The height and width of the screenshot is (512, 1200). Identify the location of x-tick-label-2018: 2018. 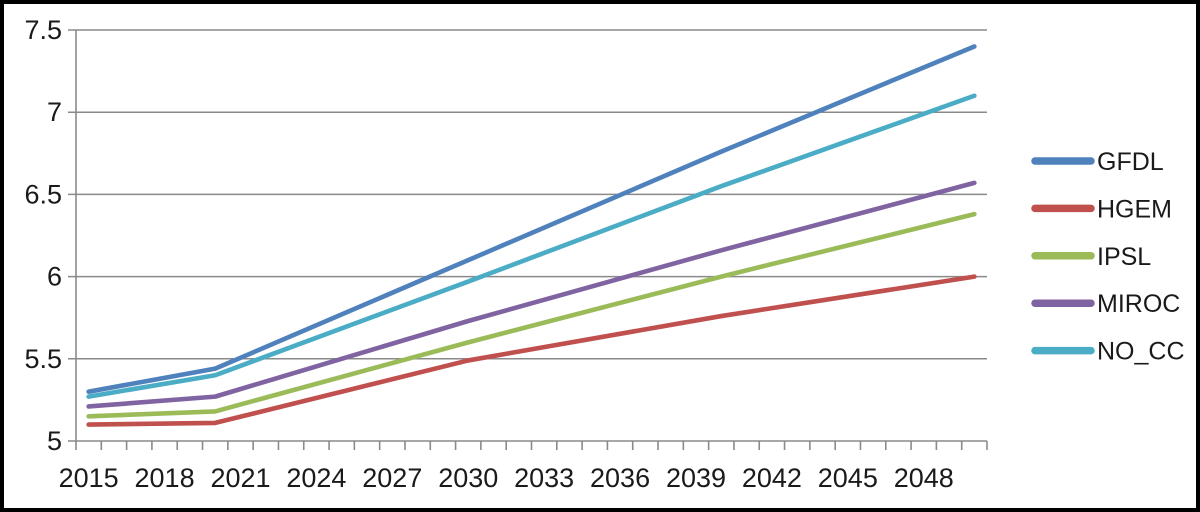
(165, 478).